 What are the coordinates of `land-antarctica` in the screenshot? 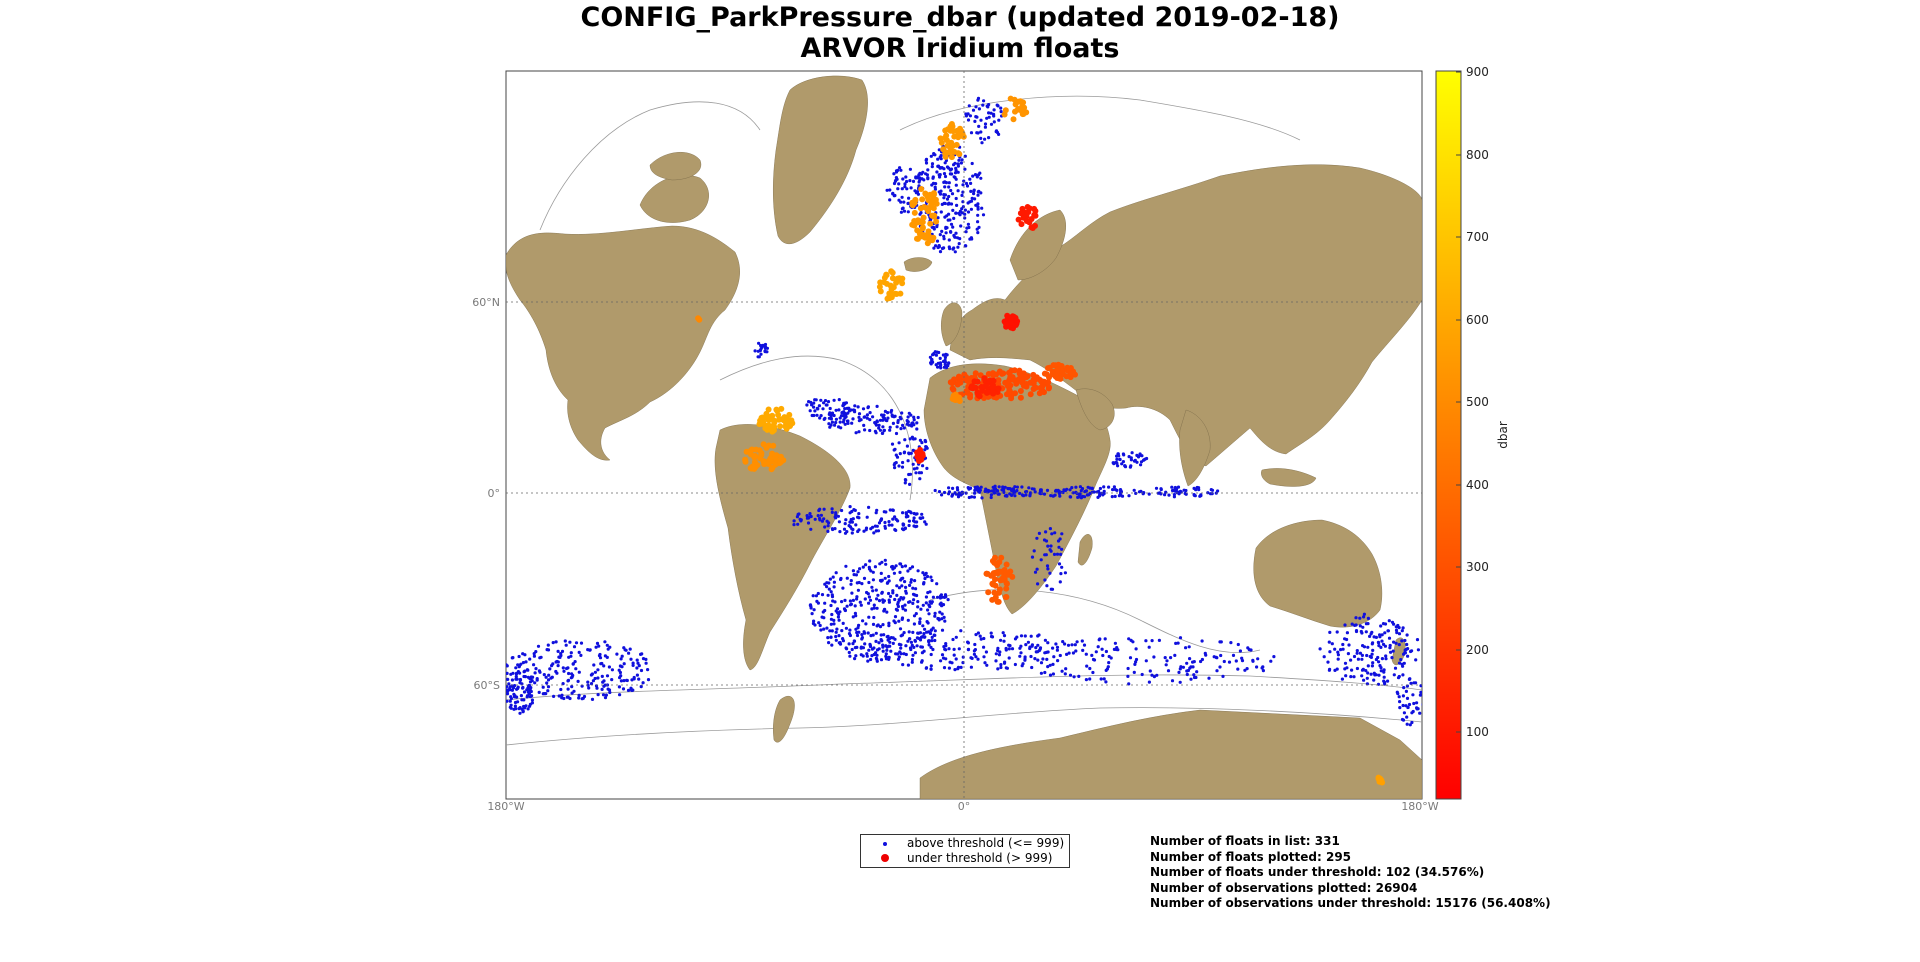 It's located at (1170, 754).